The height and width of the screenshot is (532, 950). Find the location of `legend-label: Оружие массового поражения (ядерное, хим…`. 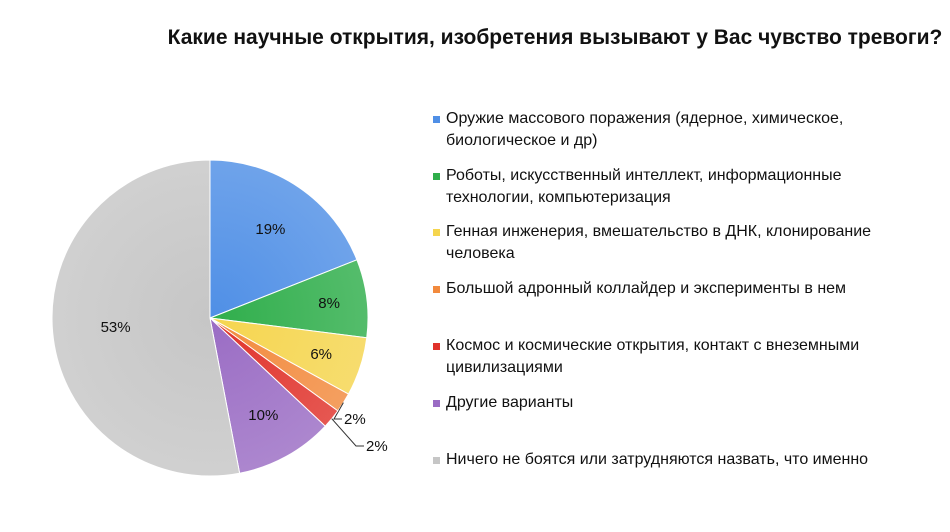

legend-label: Оружие массового поражения (ядерное, хим… is located at coordinates (645, 129).